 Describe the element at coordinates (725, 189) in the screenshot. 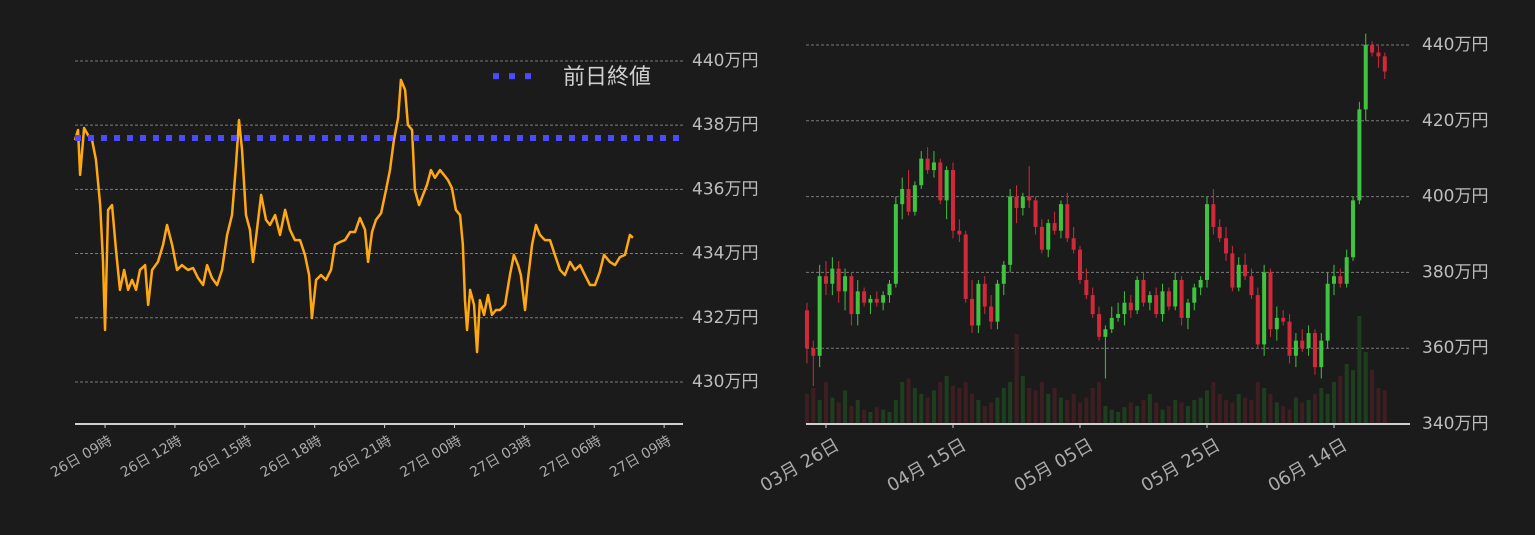

I see `y-tick-label: 436万円` at that location.